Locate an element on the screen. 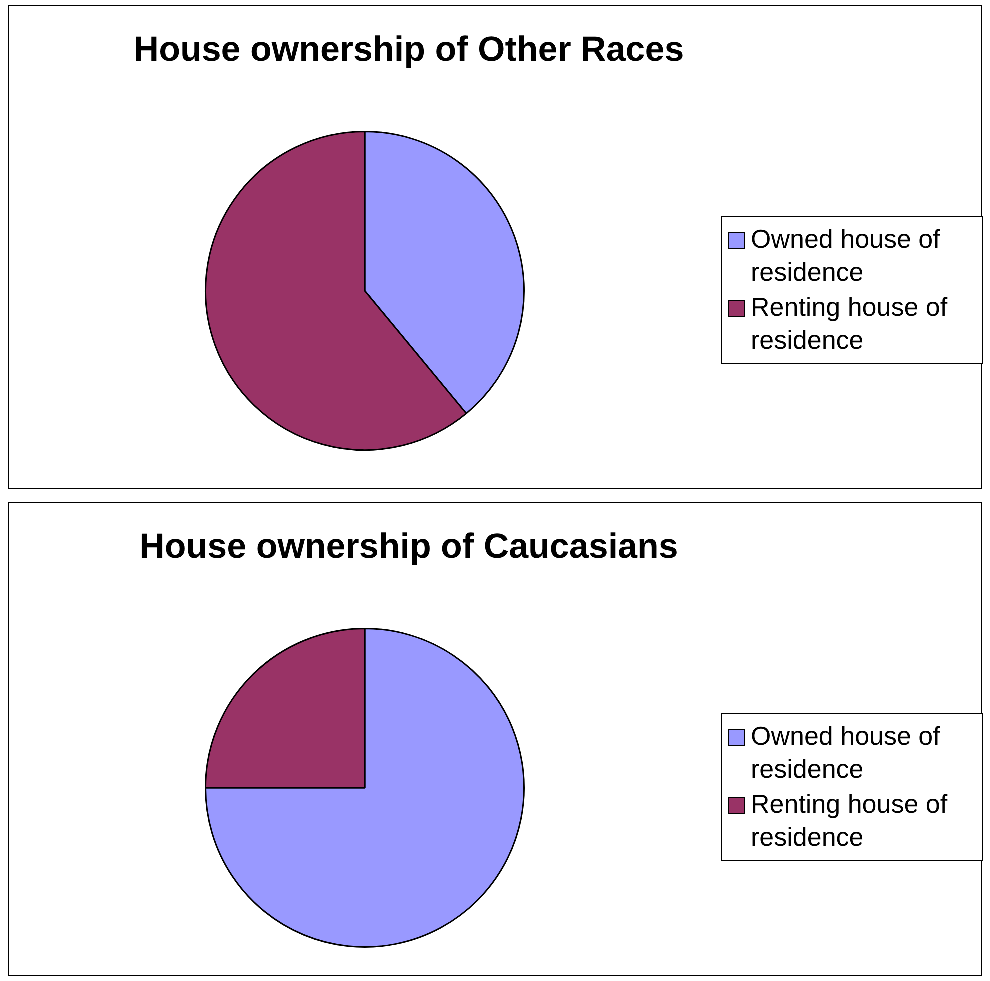  chart-title: House ownership of Other Races is located at coordinates (409, 50).